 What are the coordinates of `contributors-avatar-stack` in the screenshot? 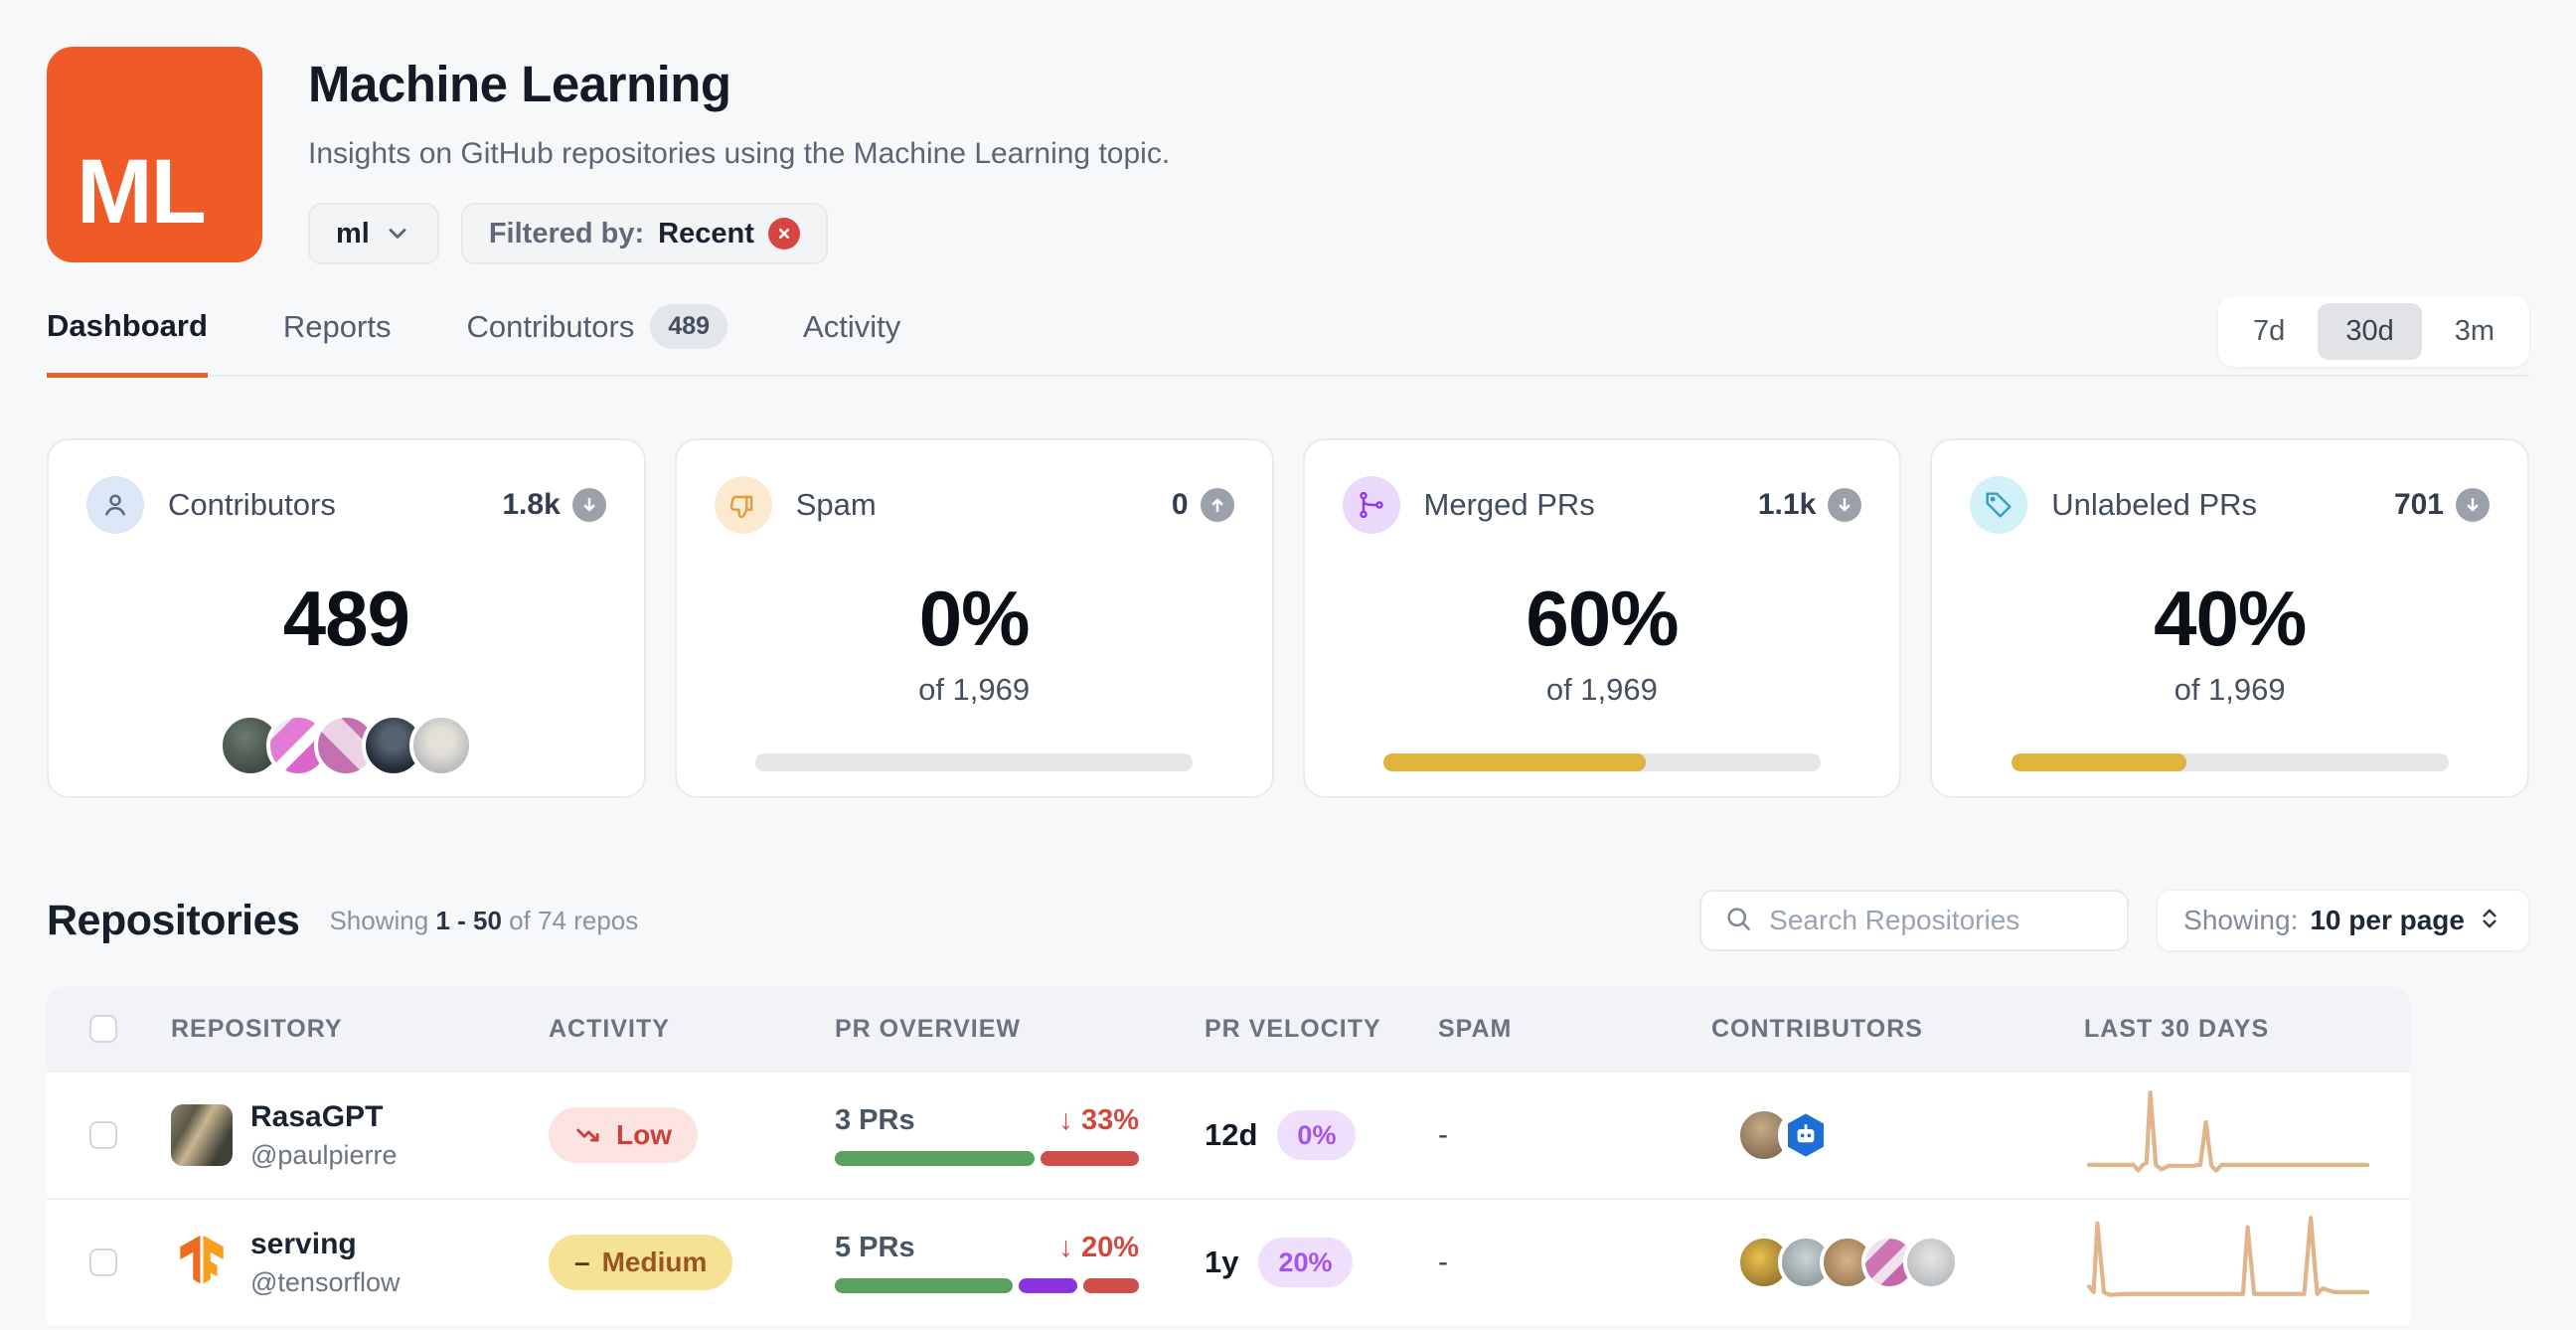 It's located at (346, 745).